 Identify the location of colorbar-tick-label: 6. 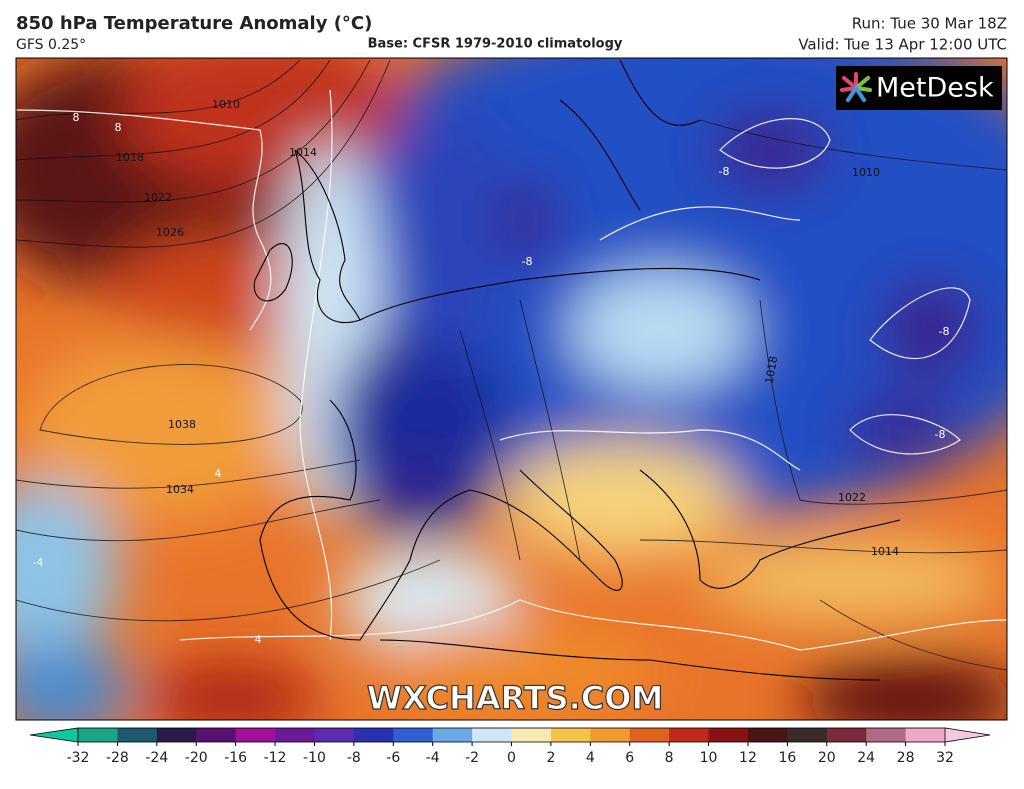
(629, 758).